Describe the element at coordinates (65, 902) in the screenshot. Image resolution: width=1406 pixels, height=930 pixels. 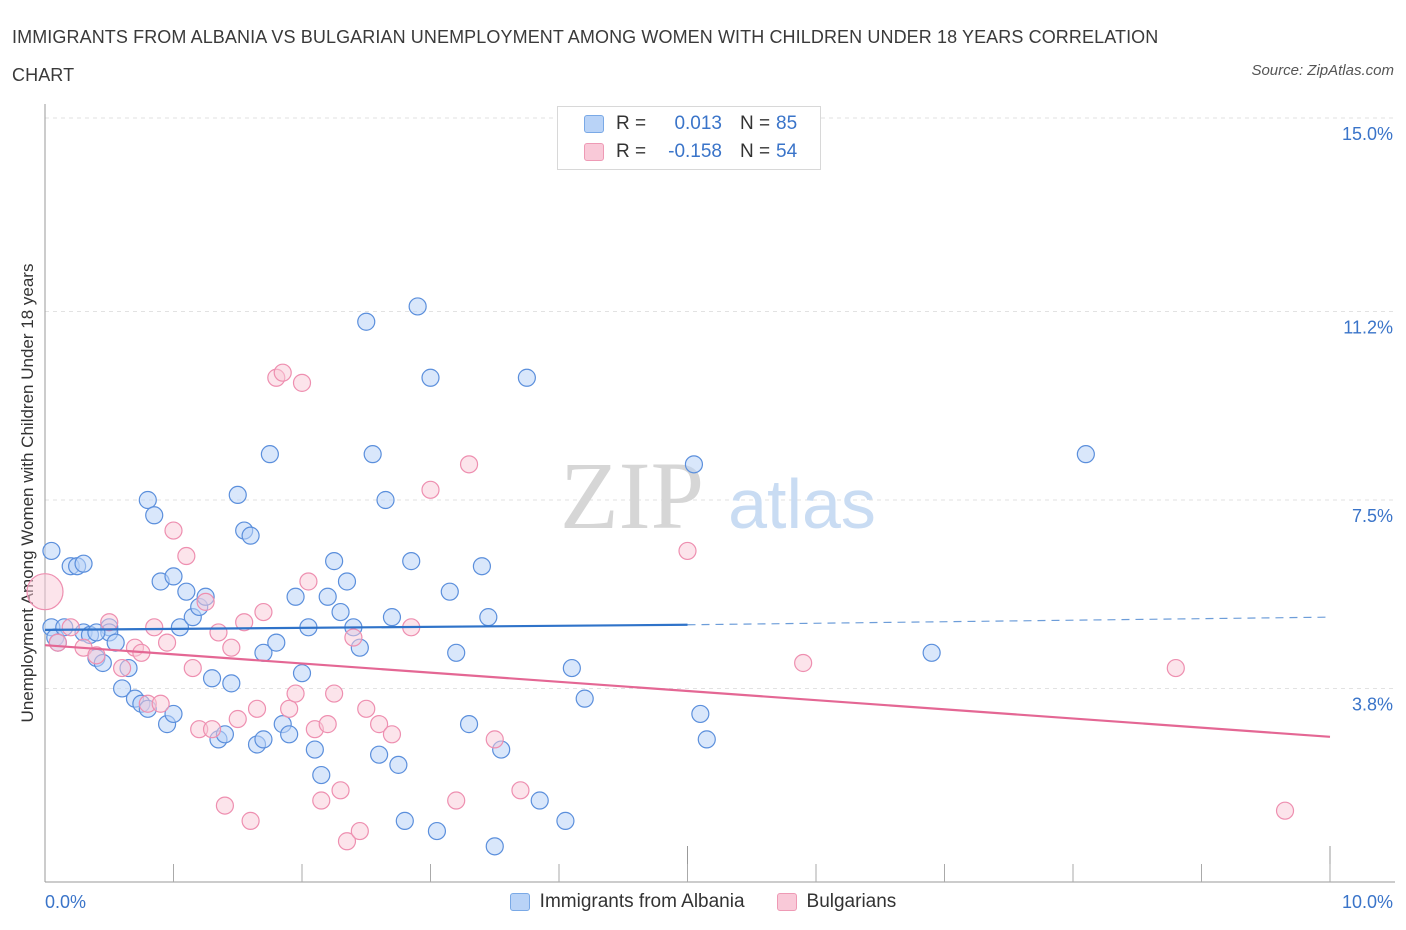
I see `x-tick-label: 0.0%` at that location.